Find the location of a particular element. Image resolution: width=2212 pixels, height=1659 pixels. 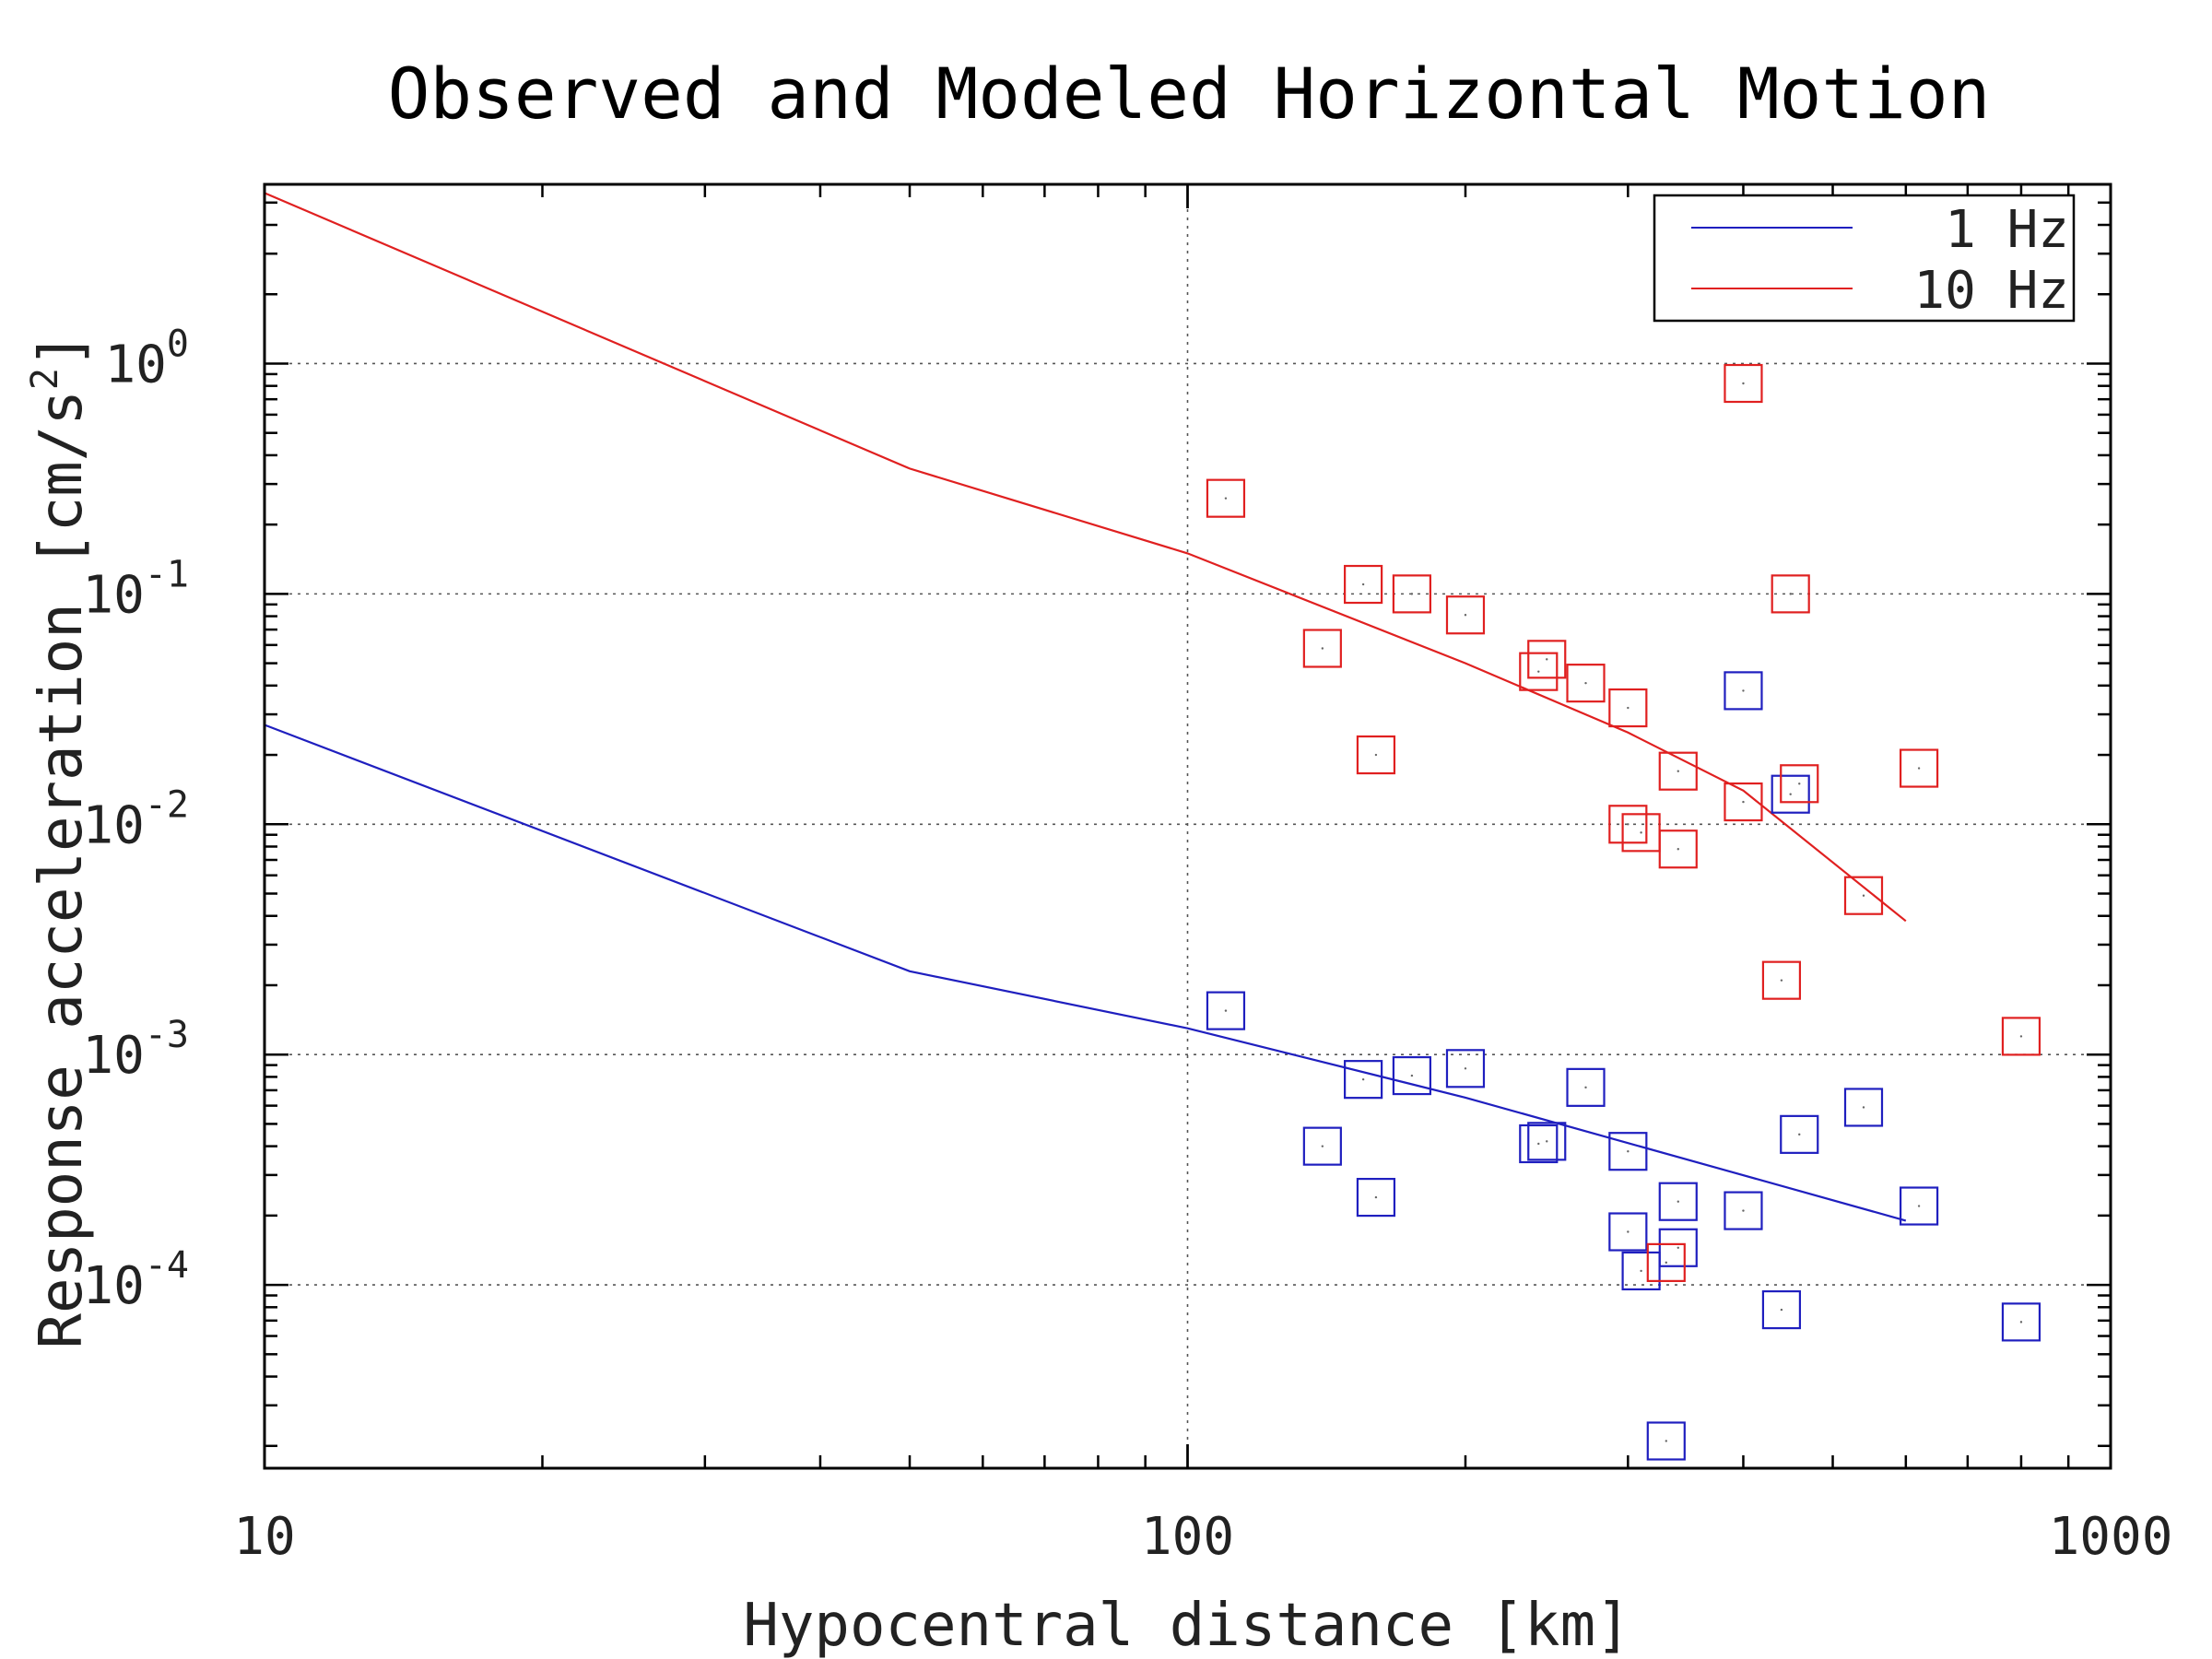

x-tick-labels: 10 100 1000 is located at coordinates (1202, 1537).